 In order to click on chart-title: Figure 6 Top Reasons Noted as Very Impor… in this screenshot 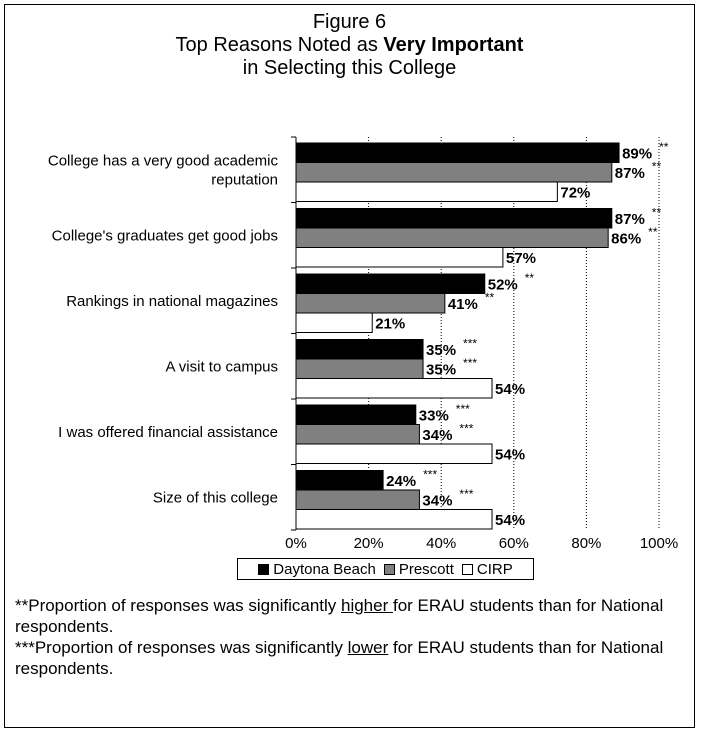, I will do `click(349, 45)`.